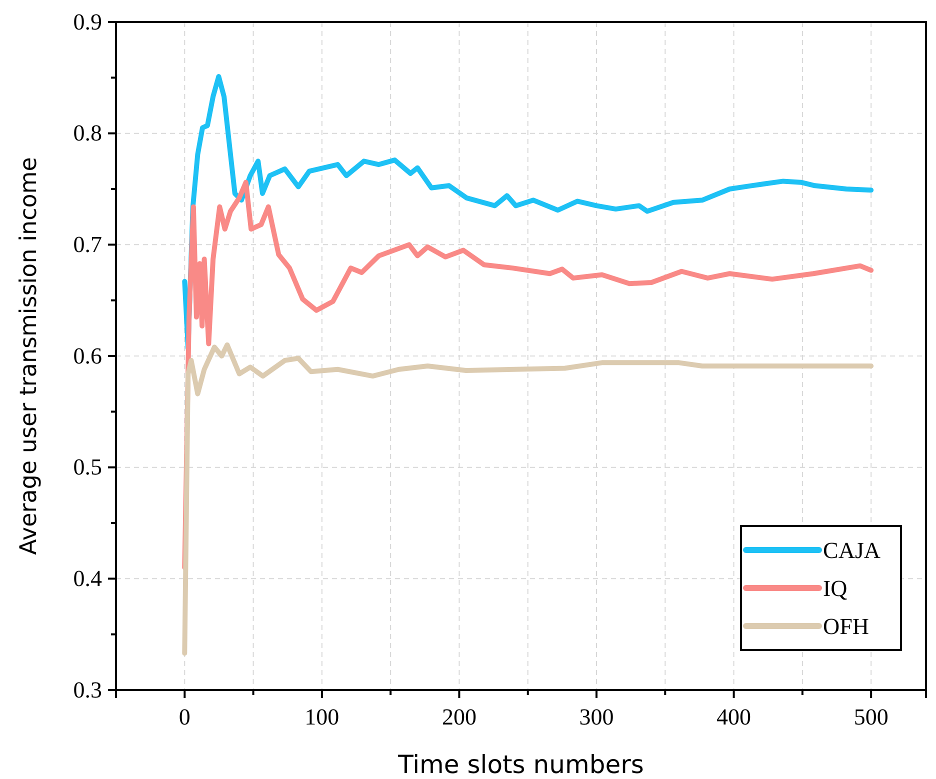  I want to click on y-tick-label: 0.9, so click(87, 21).